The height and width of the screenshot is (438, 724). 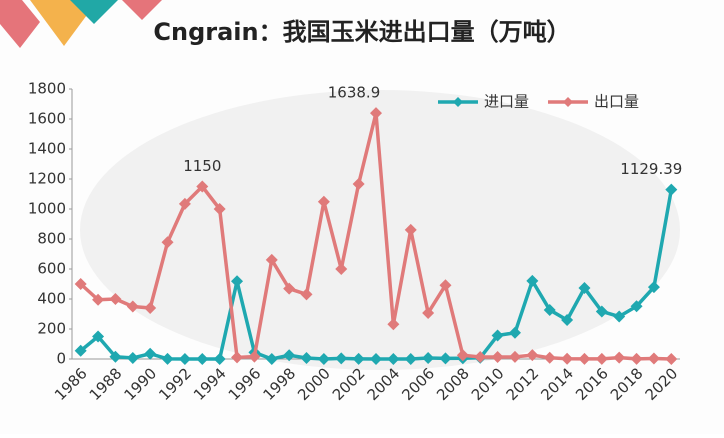 I want to click on y-tick-label: 1200, so click(x=47, y=179).